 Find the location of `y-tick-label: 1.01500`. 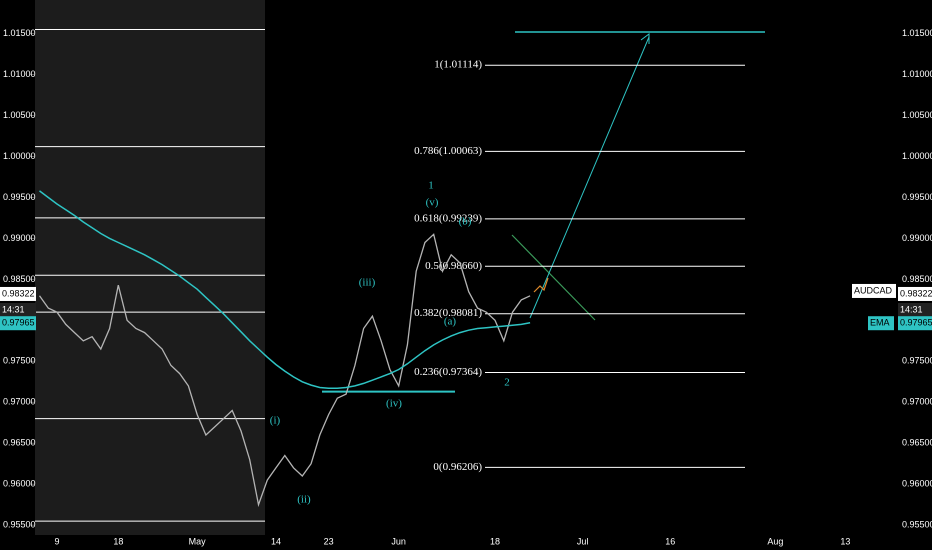

y-tick-label: 1.01500 is located at coordinates (19, 33).